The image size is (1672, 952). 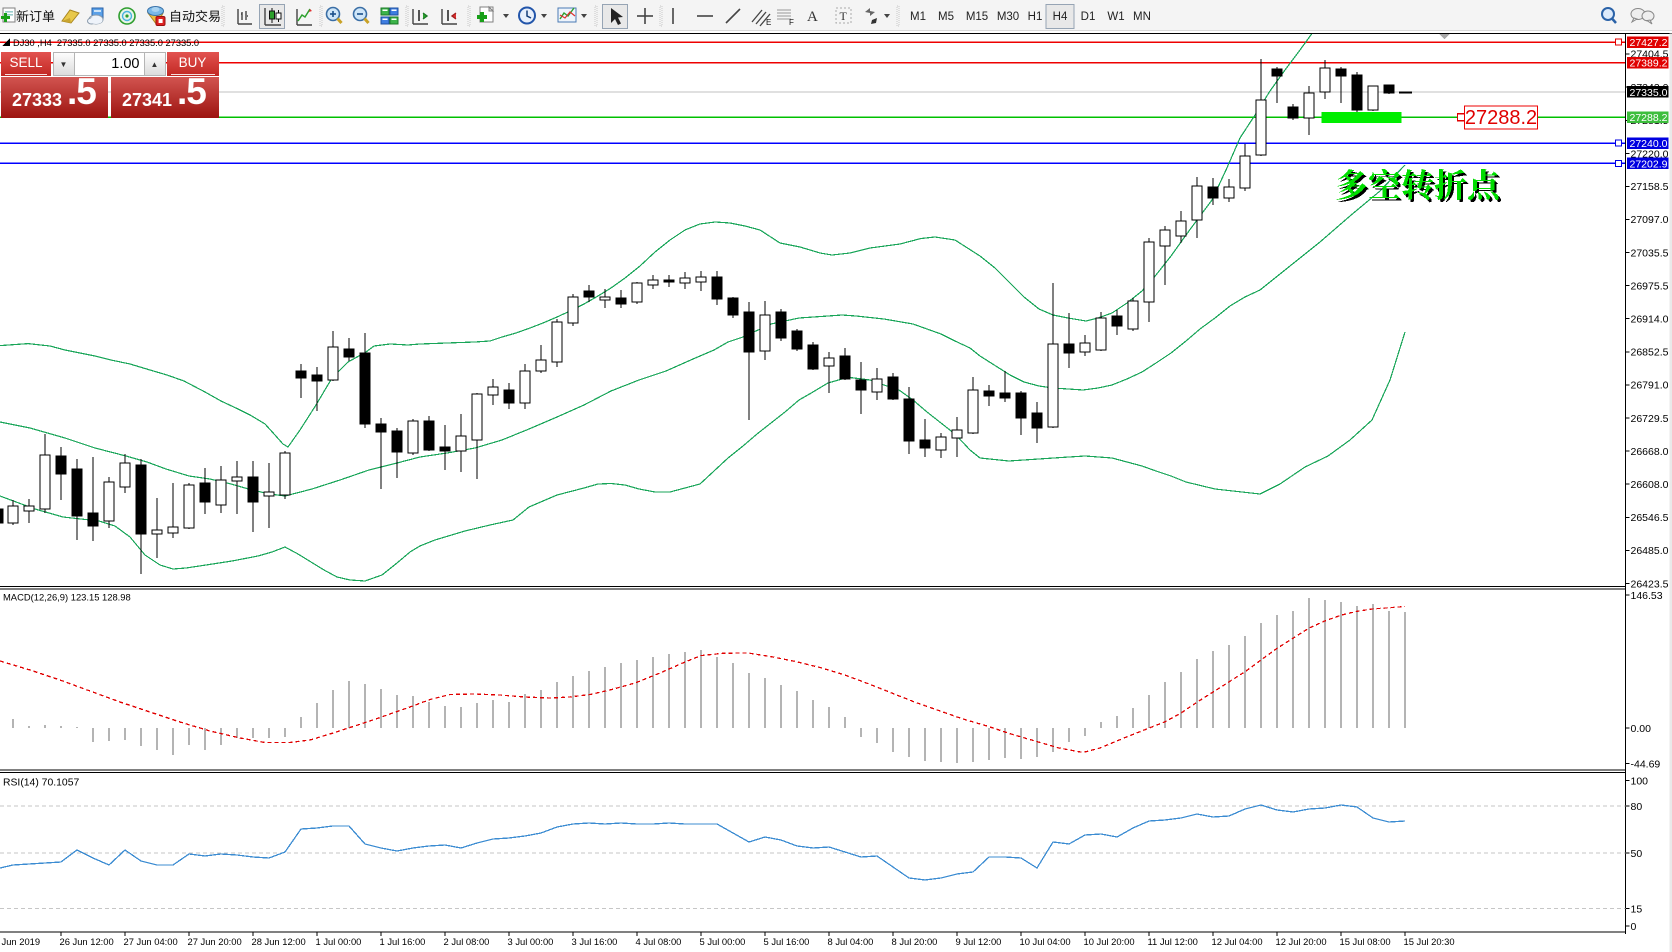 I want to click on svg-text: M1, so click(x=918, y=17).